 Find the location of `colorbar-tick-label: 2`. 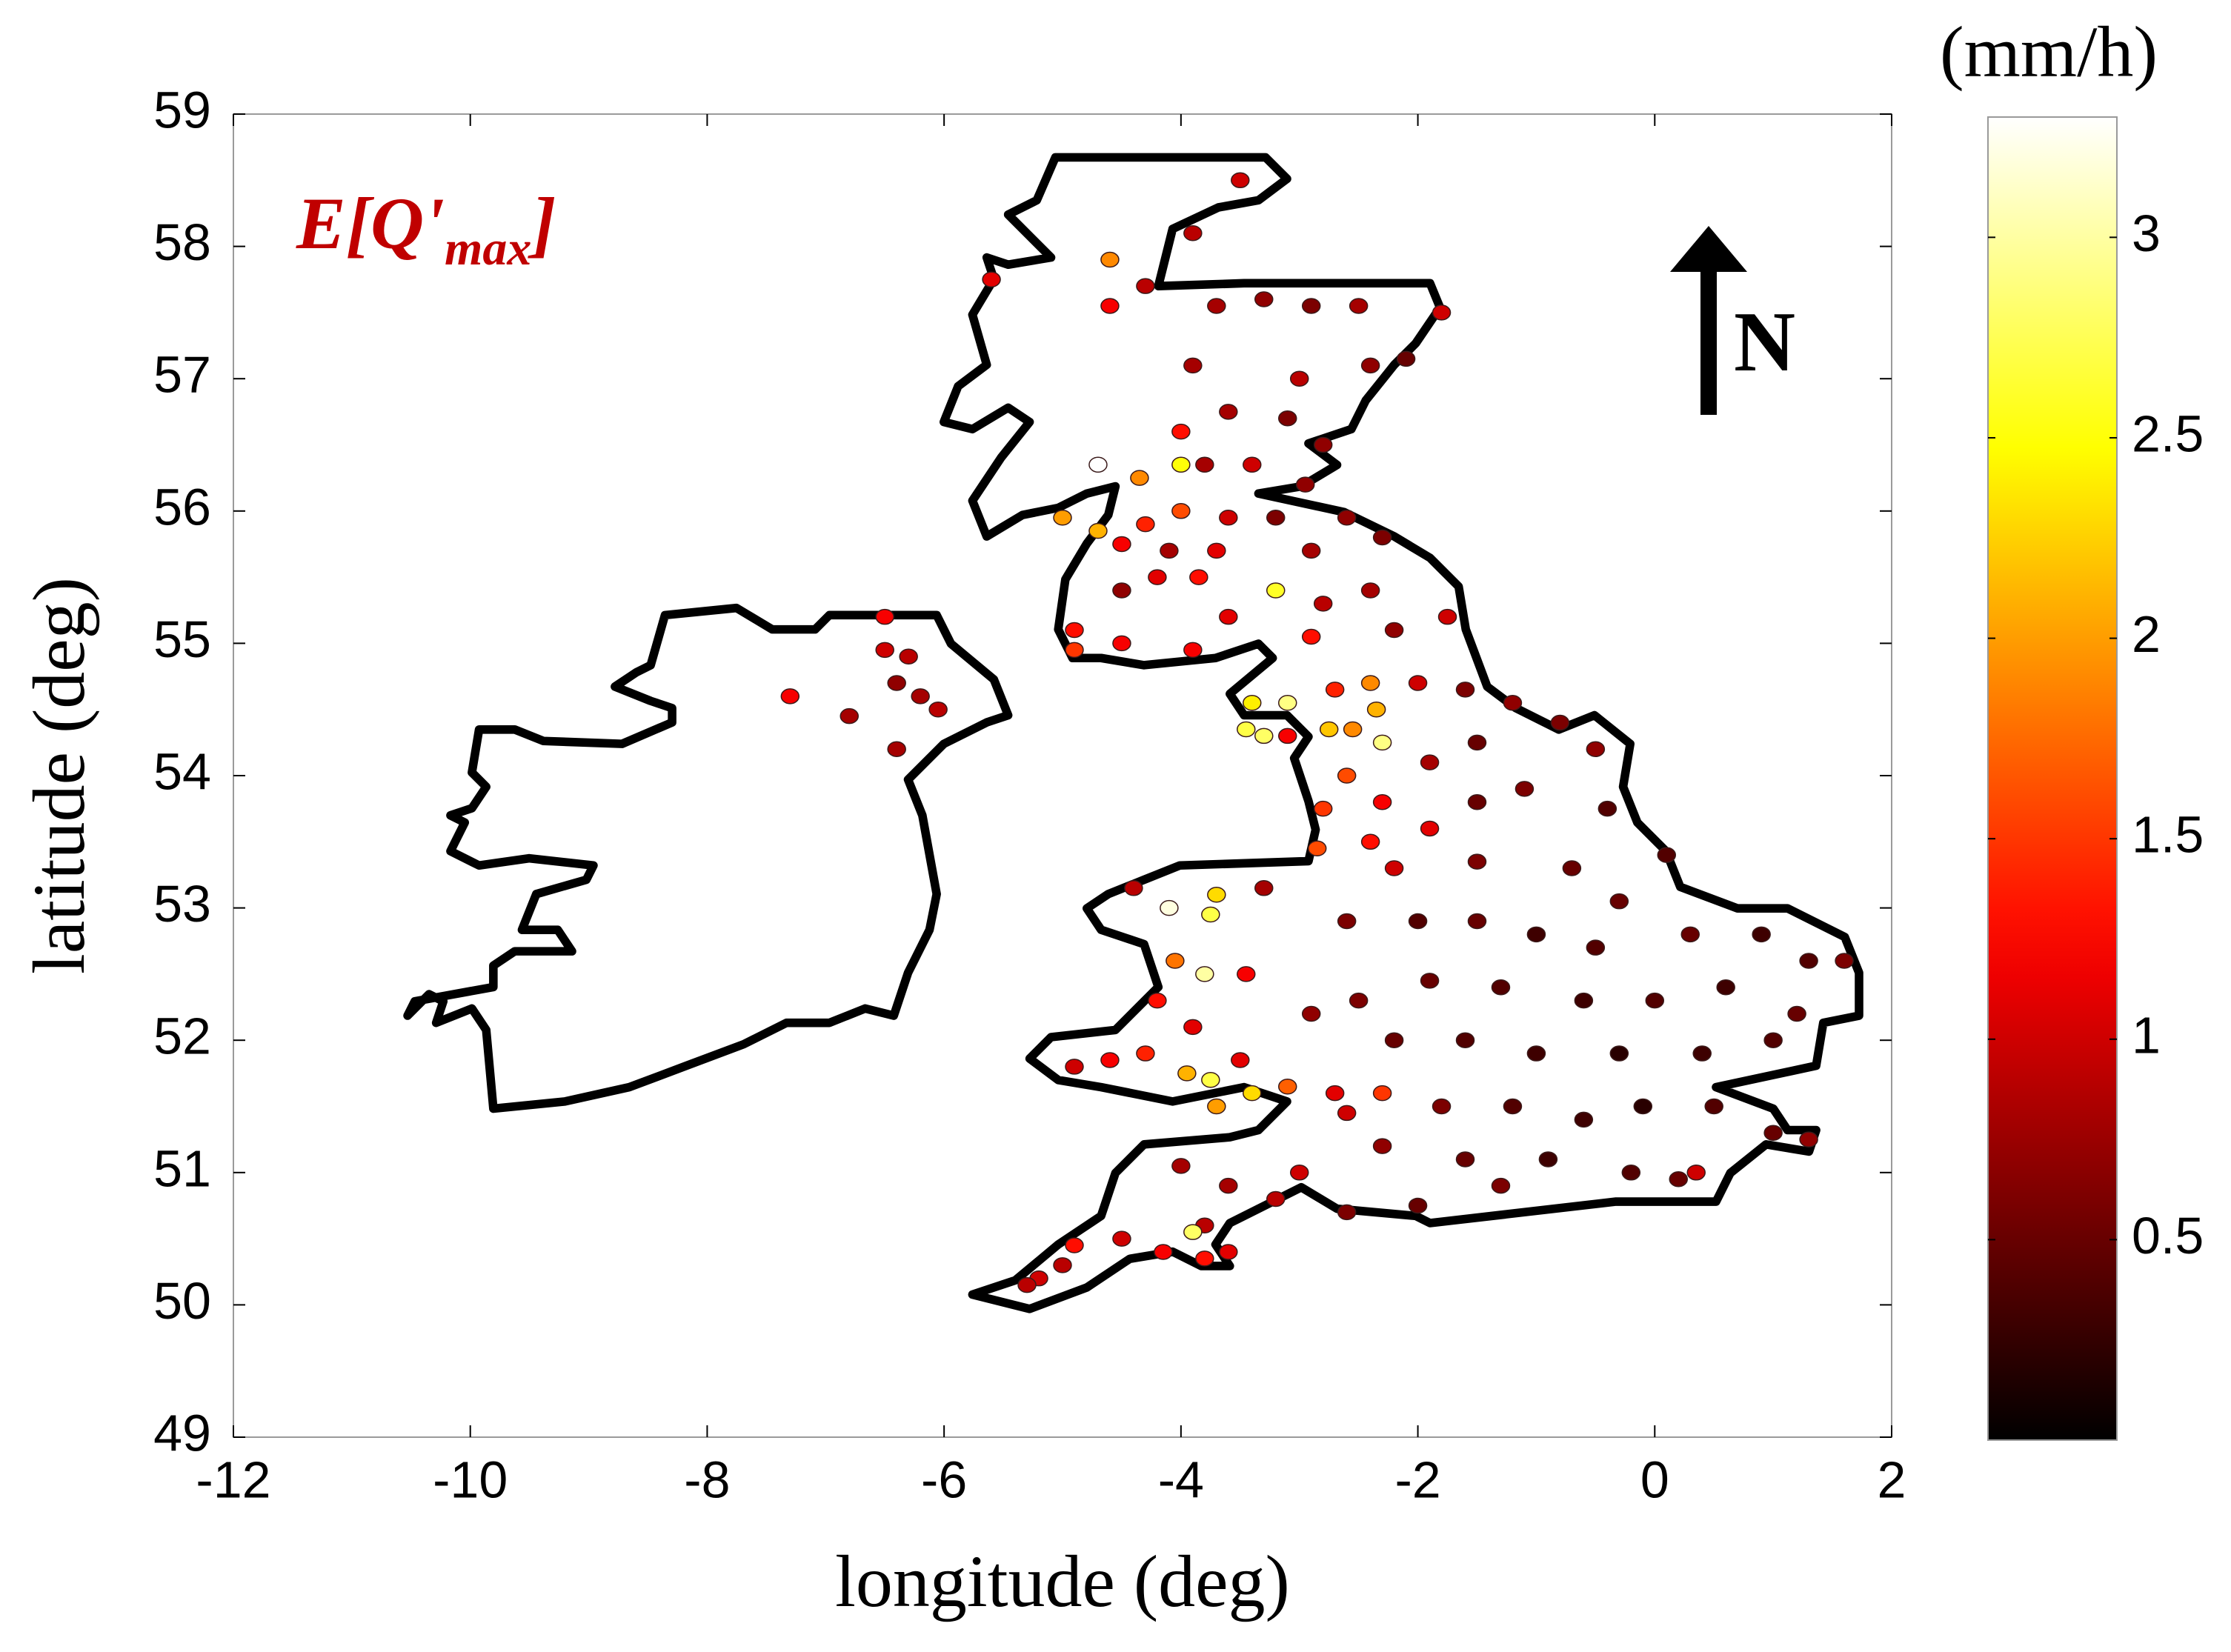

colorbar-tick-label: 2 is located at coordinates (2146, 634).